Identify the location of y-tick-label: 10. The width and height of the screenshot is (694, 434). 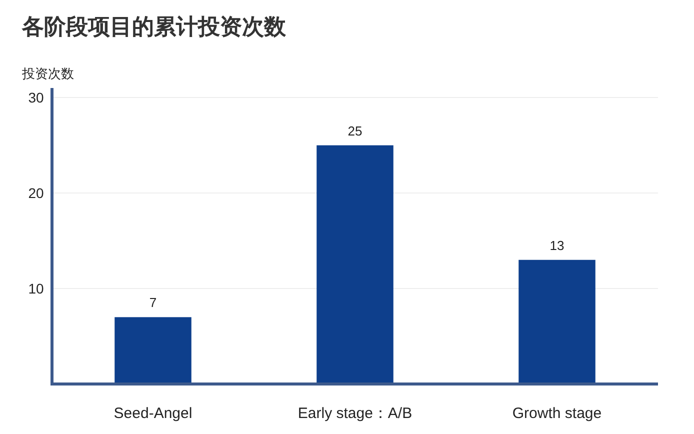
(36, 288).